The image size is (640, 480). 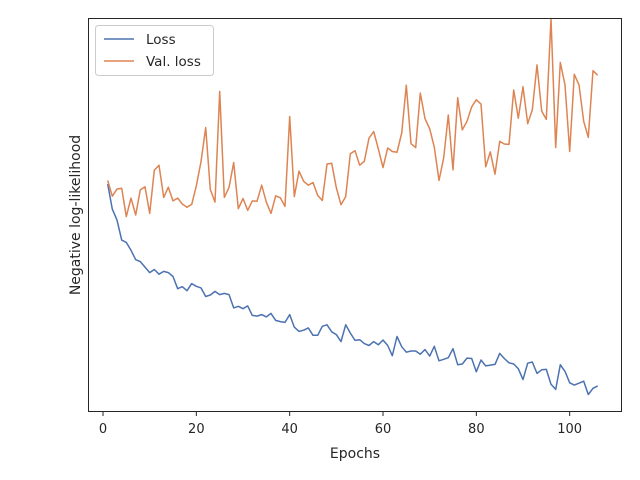 I want to click on y-axis-label: Negative log-likelihood, so click(x=76, y=215).